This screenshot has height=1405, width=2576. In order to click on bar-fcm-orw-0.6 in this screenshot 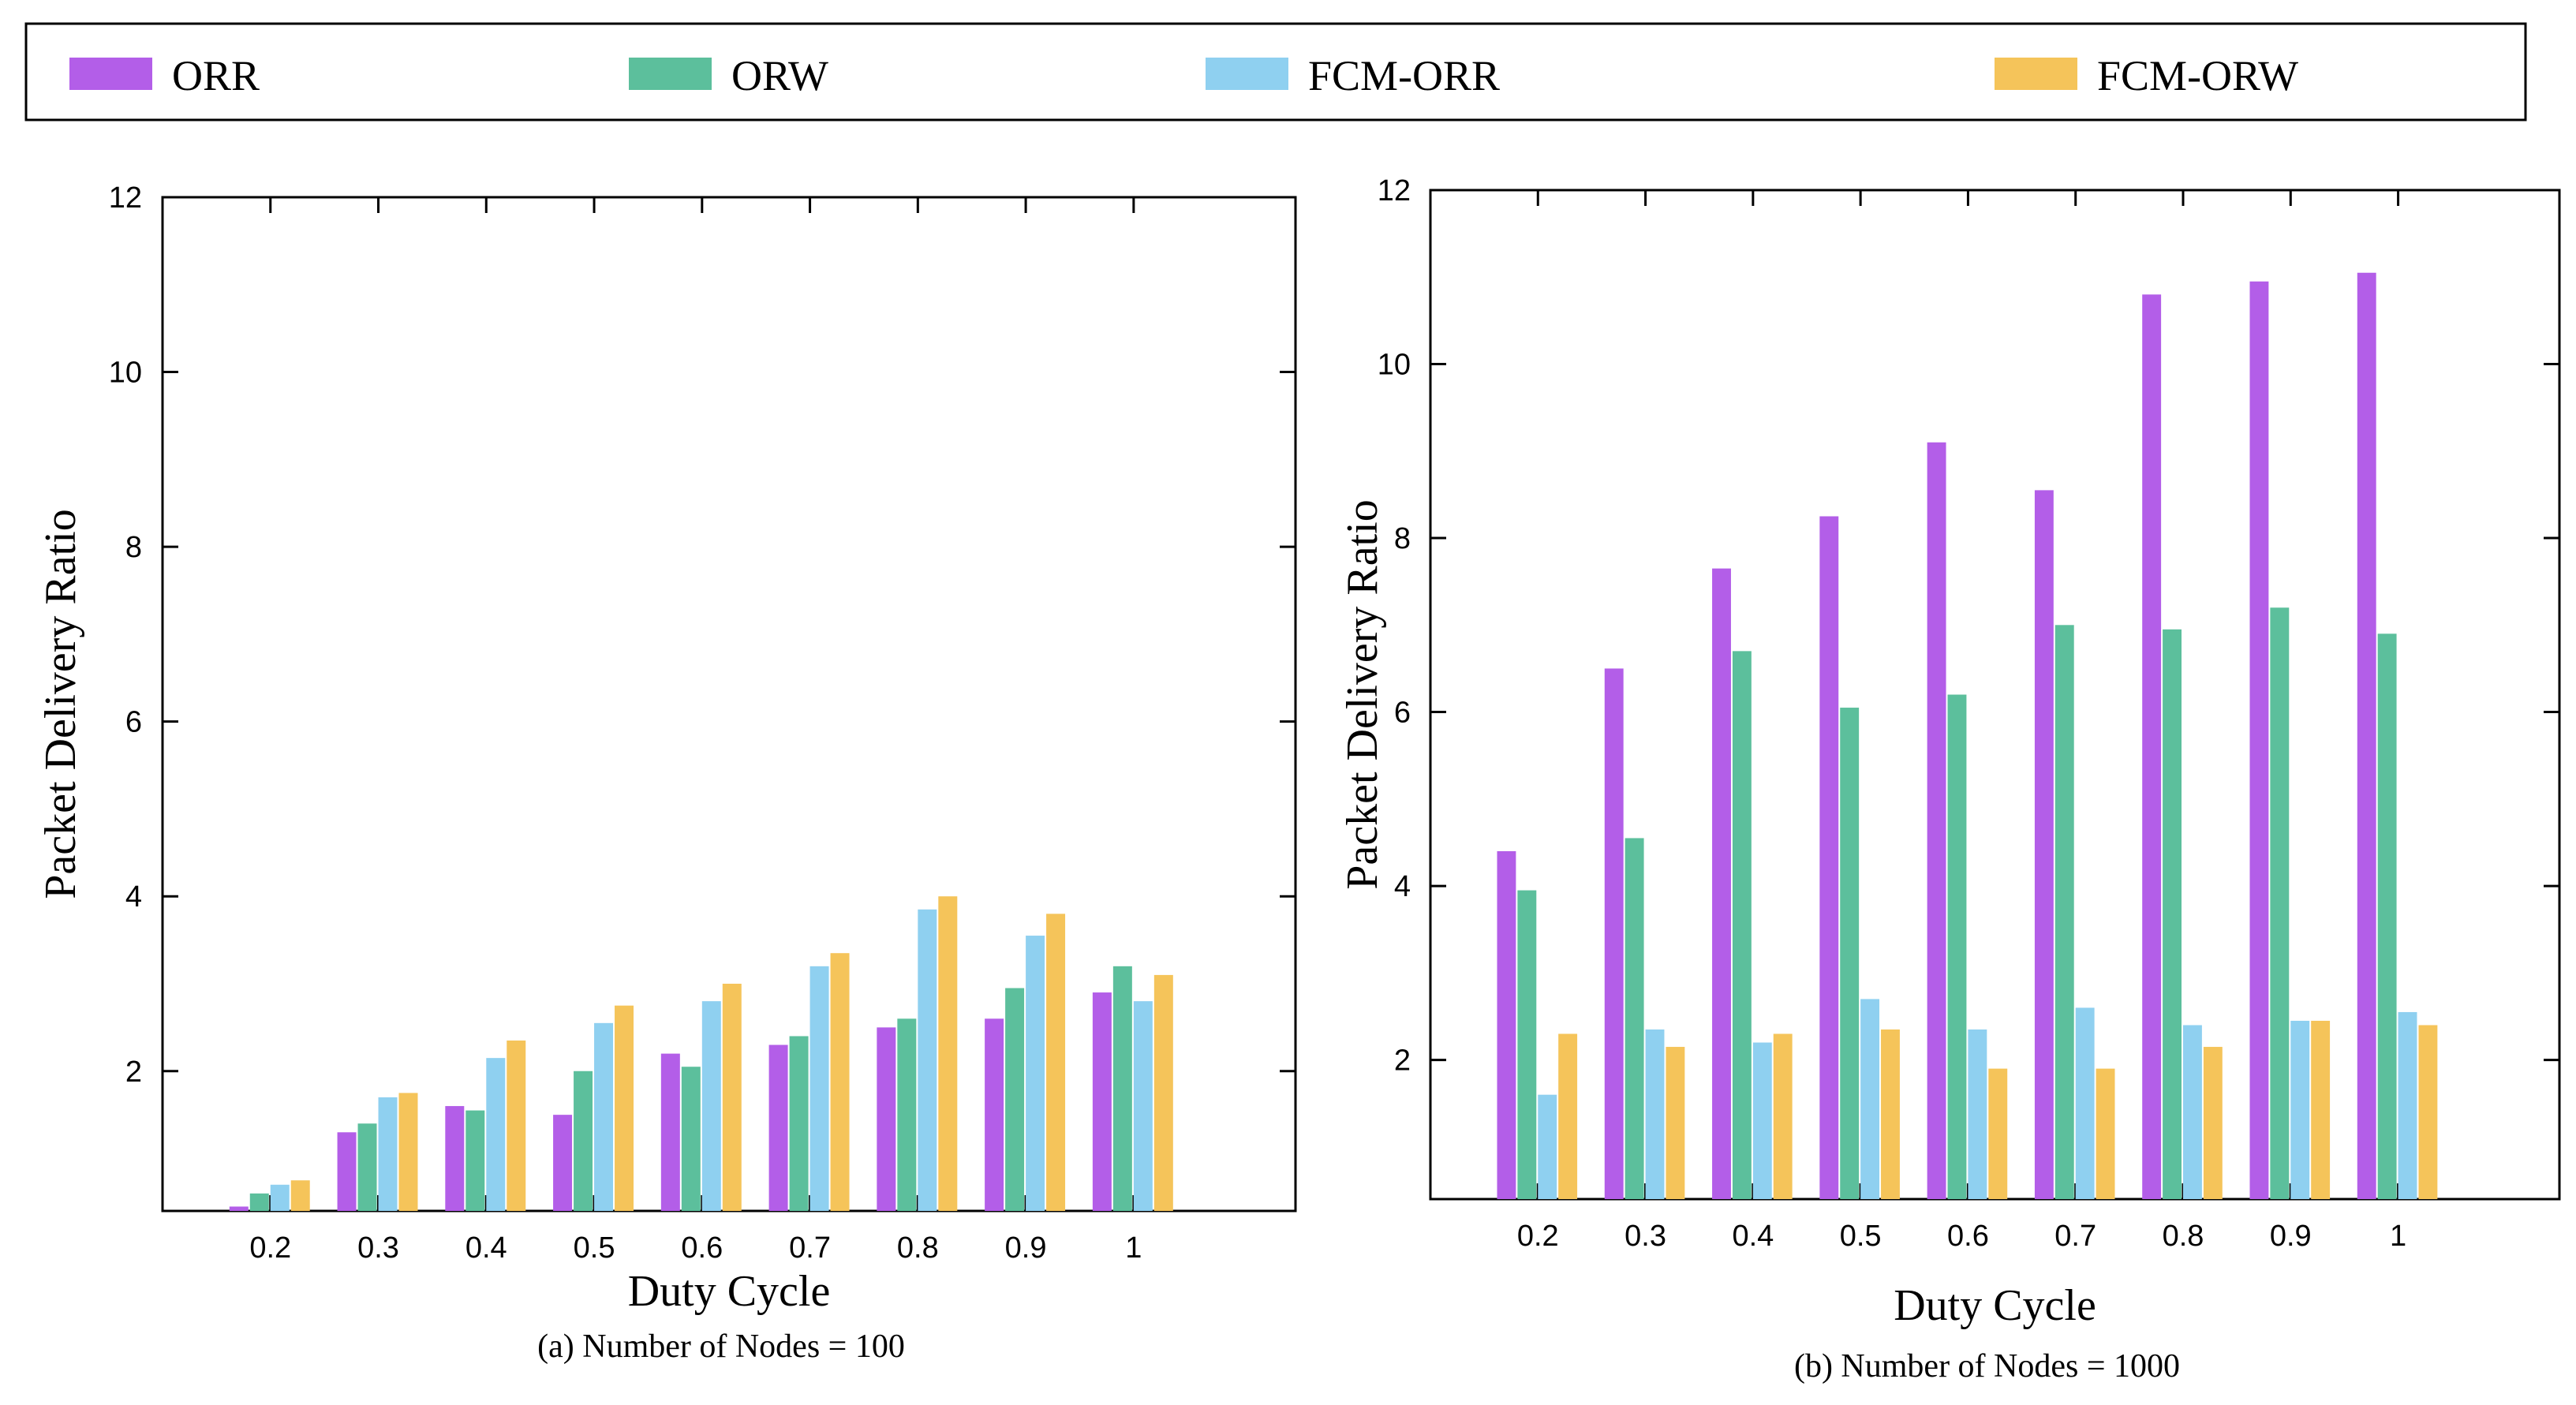, I will do `click(732, 1097)`.